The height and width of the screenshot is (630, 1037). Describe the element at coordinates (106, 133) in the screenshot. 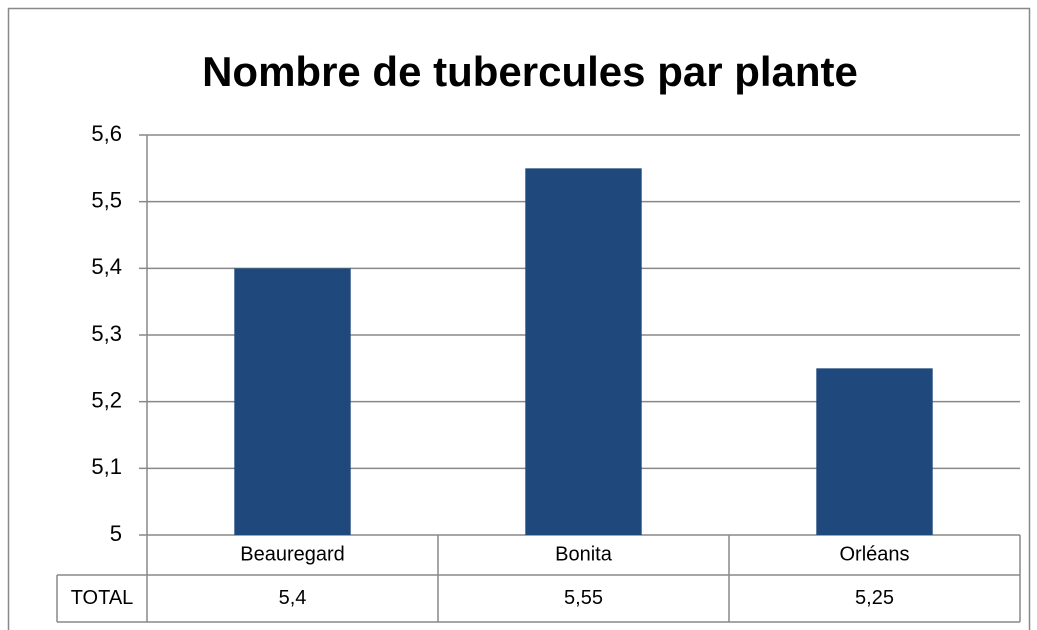

I see `y-tick-label: 5,6` at that location.